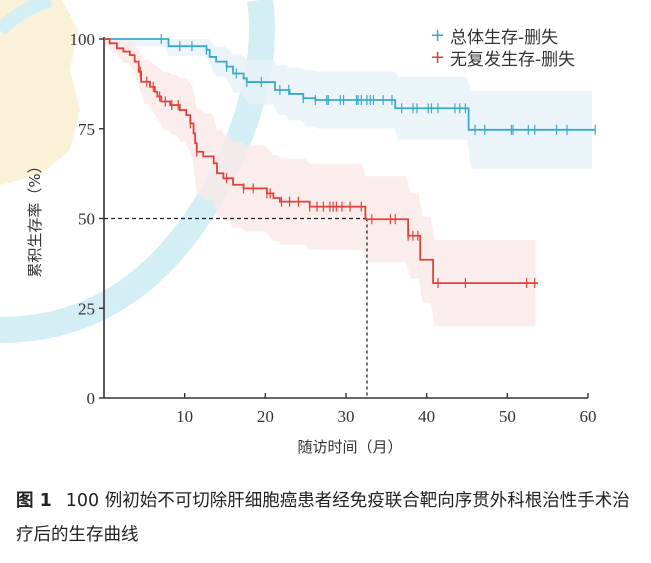 The image size is (651, 563). What do you see at coordinates (86, 219) in the screenshot?
I see `y-tick-label: 50` at bounding box center [86, 219].